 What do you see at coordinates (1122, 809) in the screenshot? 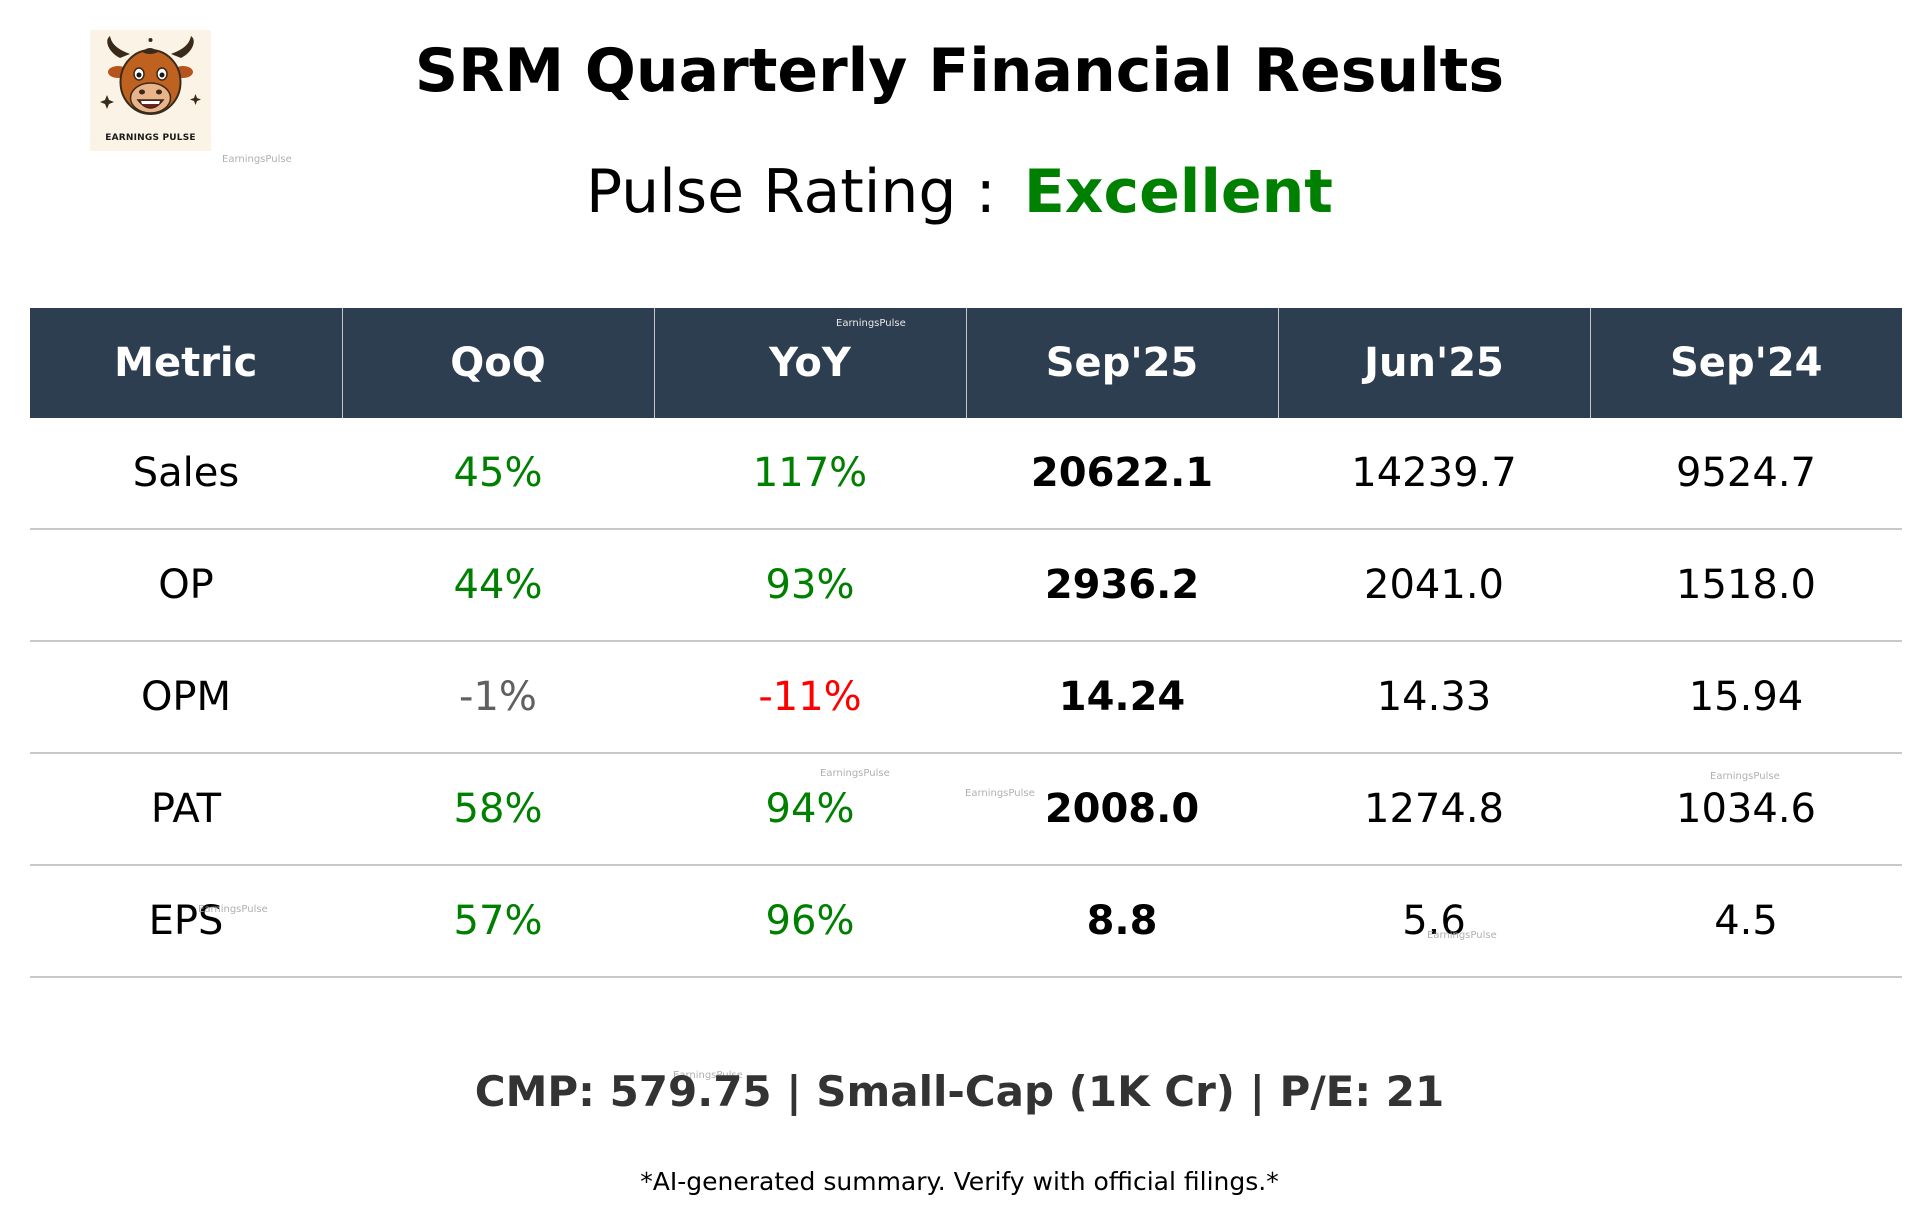
I see `current-quarter-cell: 2008.0` at bounding box center [1122, 809].